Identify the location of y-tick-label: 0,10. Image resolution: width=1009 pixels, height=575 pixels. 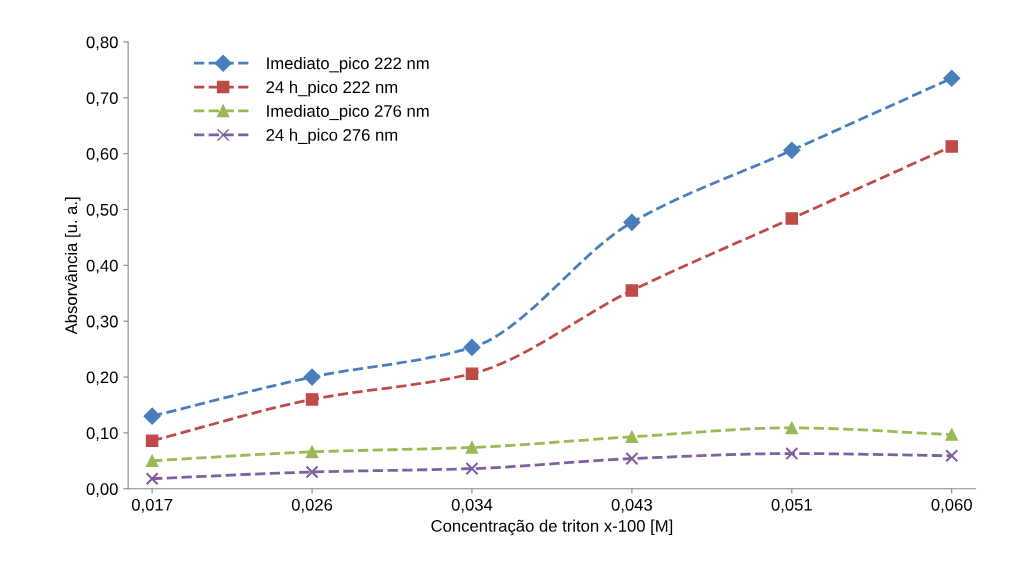
(102, 434).